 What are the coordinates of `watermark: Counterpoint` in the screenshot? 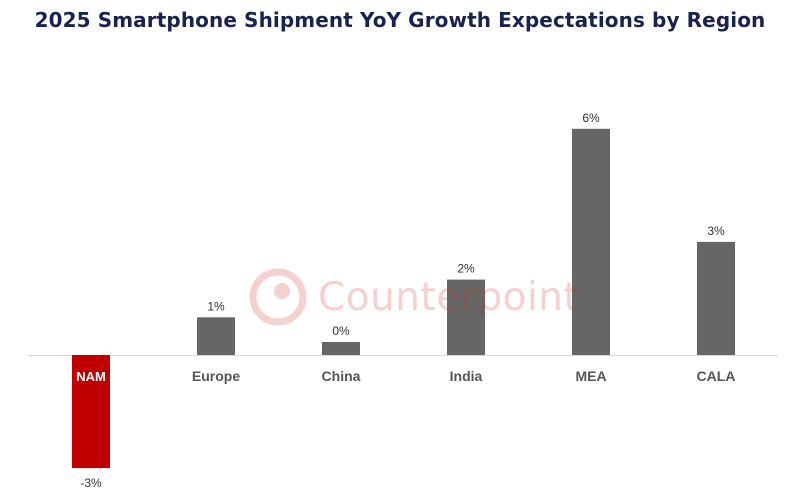 It's located at (413, 297).